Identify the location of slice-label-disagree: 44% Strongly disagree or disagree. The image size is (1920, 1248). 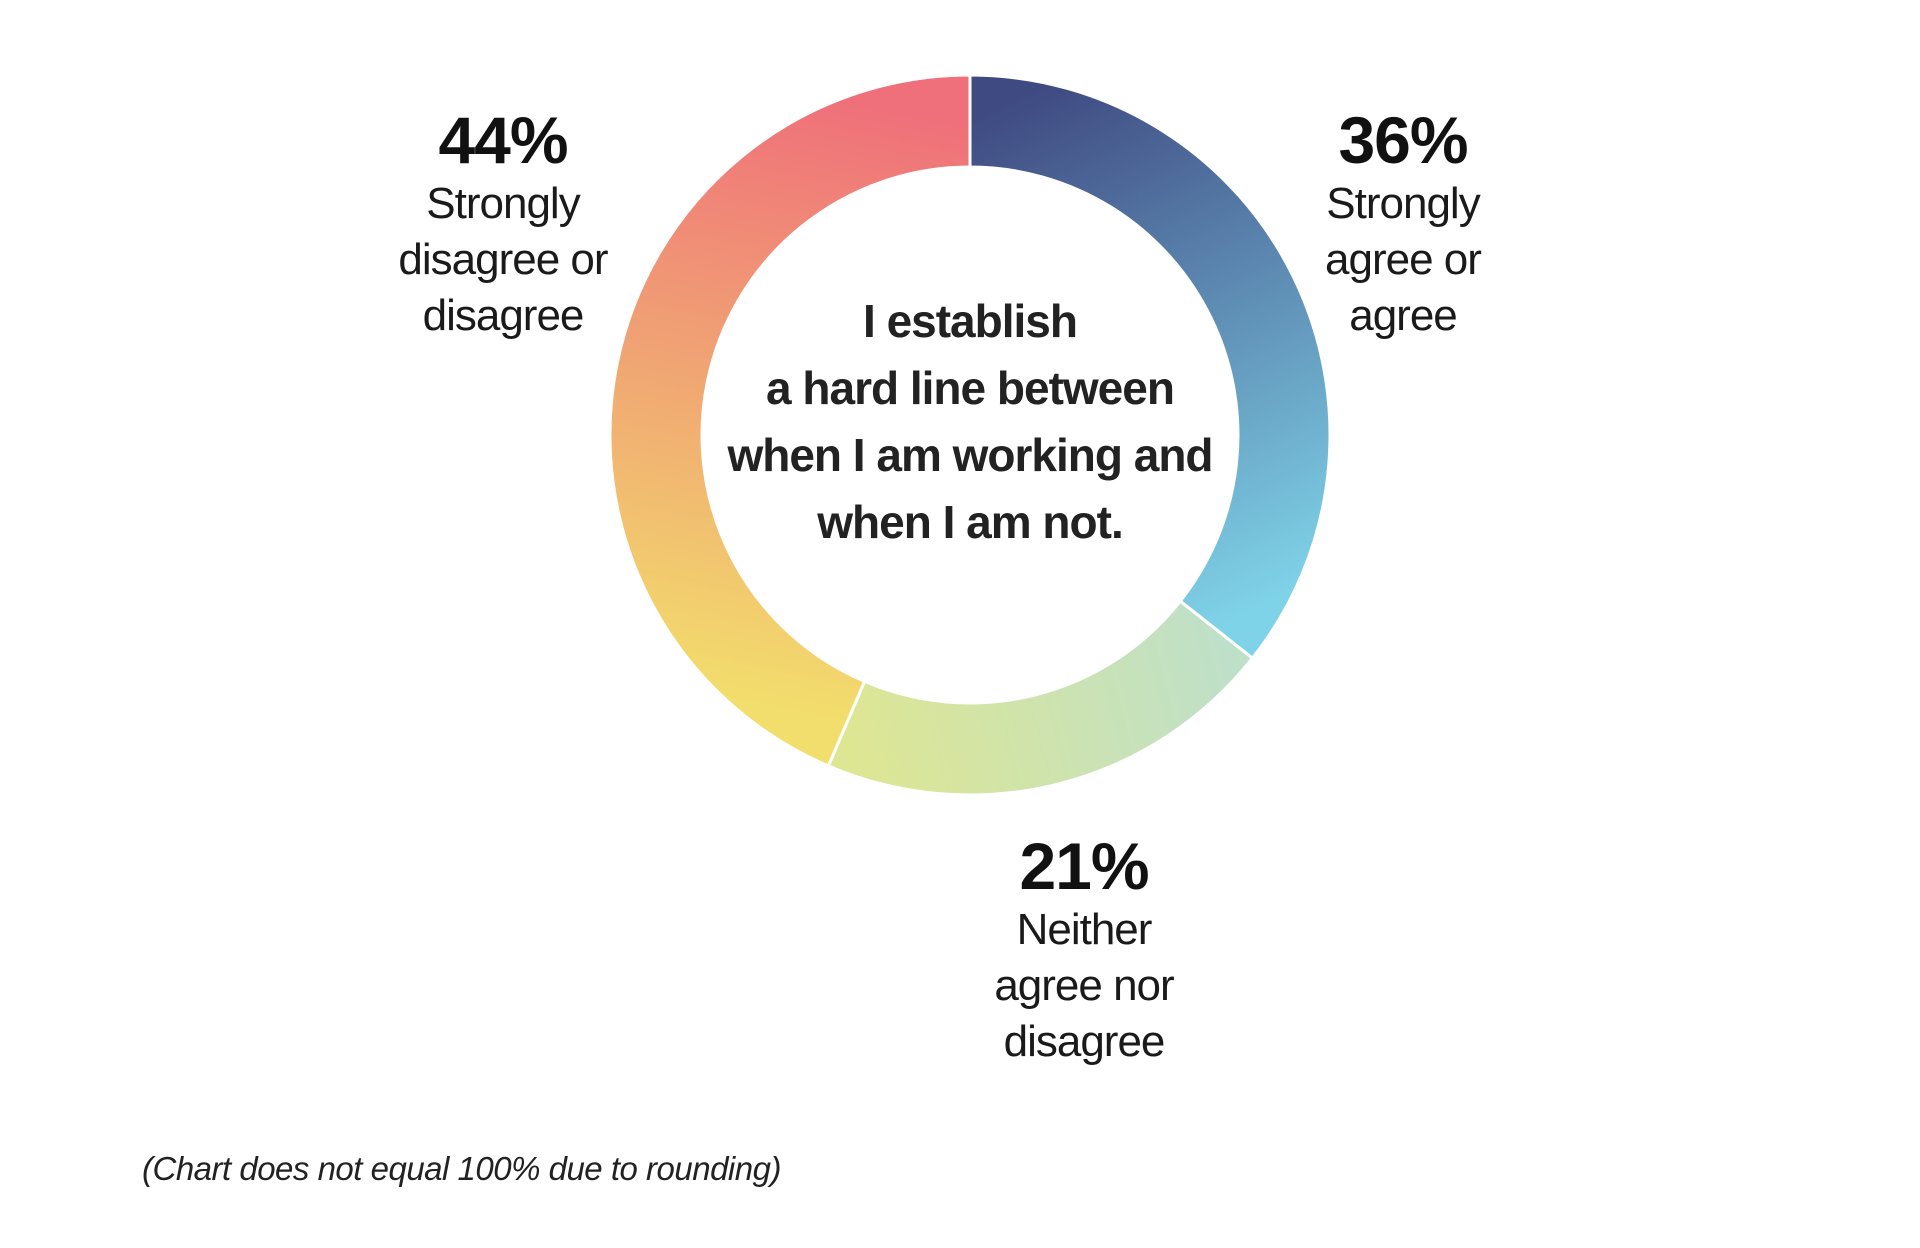
(503, 224).